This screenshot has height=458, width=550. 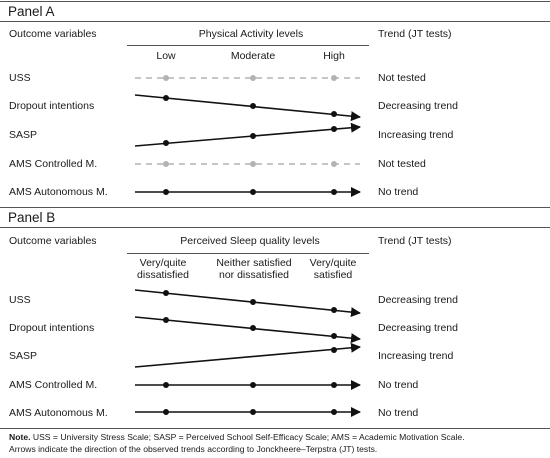 I want to click on point-a-sasp-moderate, so click(x=253, y=136).